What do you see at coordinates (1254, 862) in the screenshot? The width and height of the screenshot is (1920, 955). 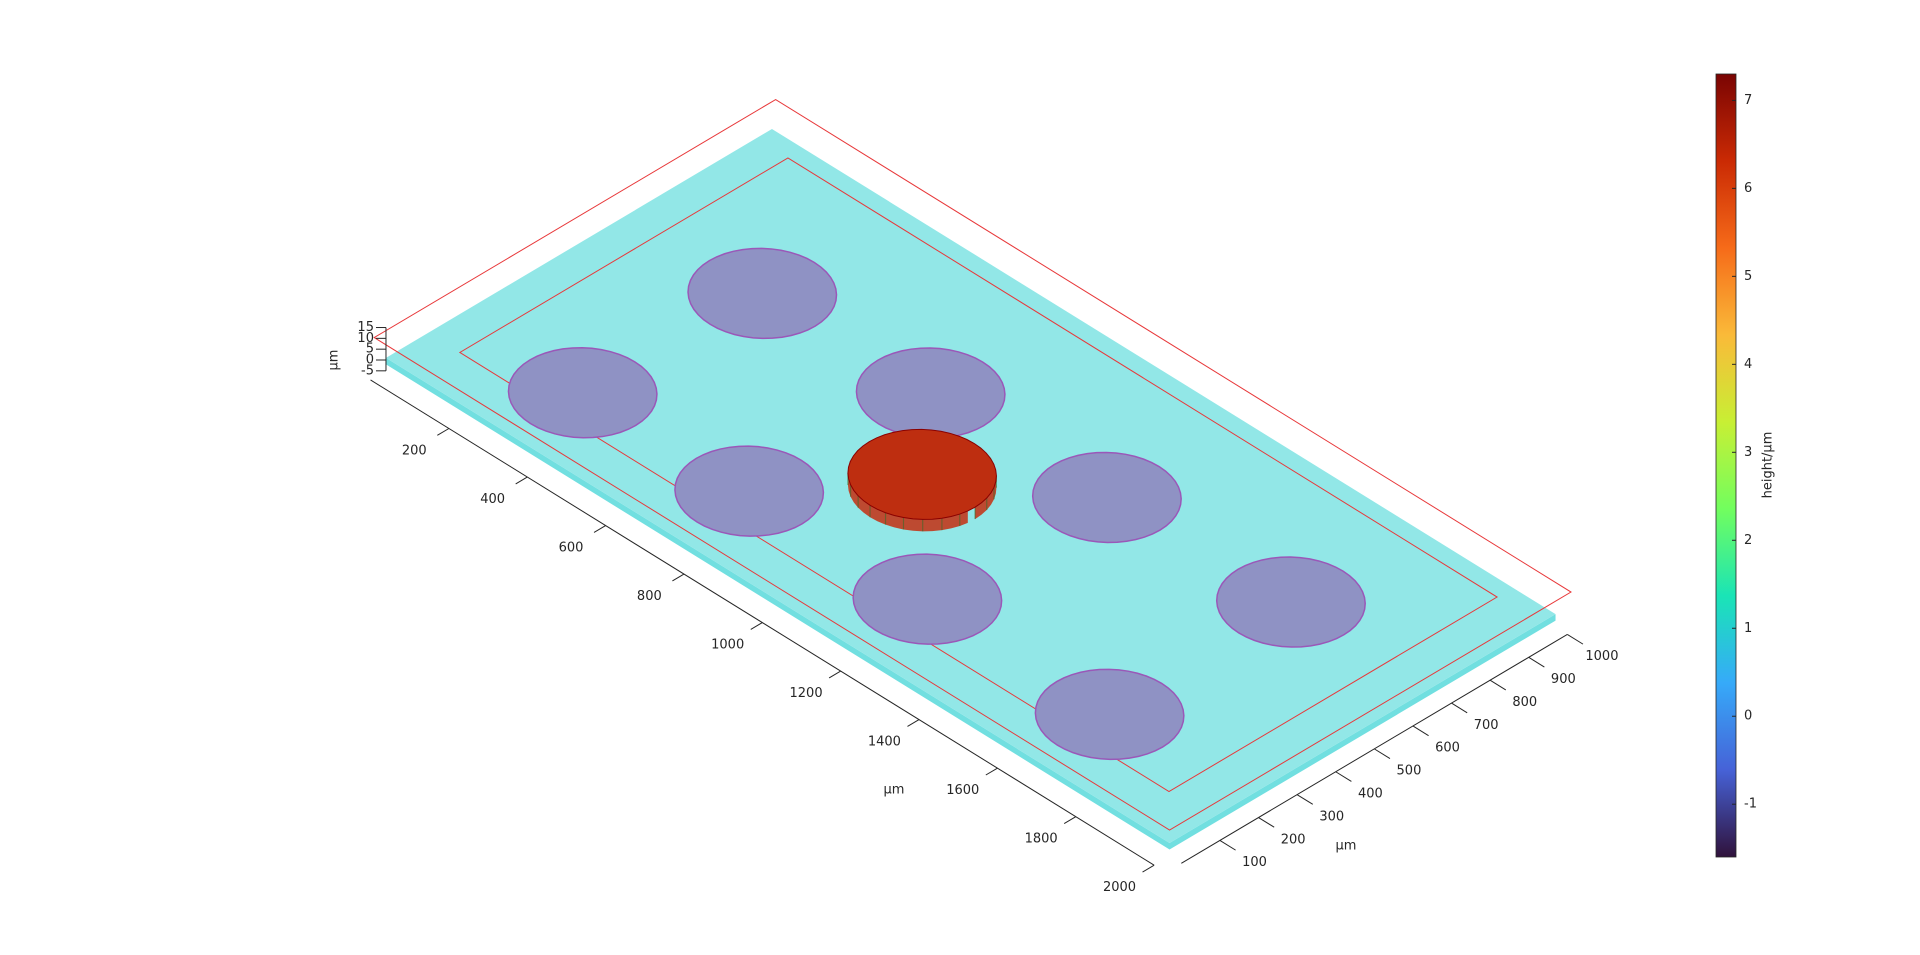 I see `y-tick-label: 100` at bounding box center [1254, 862].